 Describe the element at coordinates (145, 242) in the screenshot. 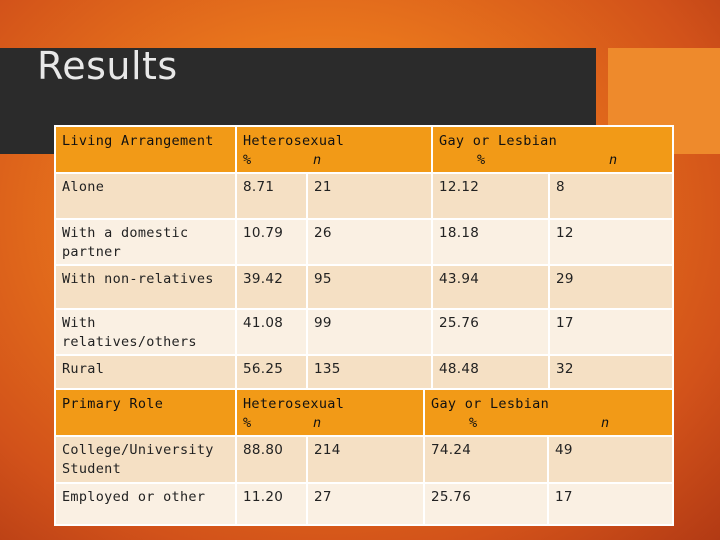

I see `row-label: With a domestic partner` at that location.